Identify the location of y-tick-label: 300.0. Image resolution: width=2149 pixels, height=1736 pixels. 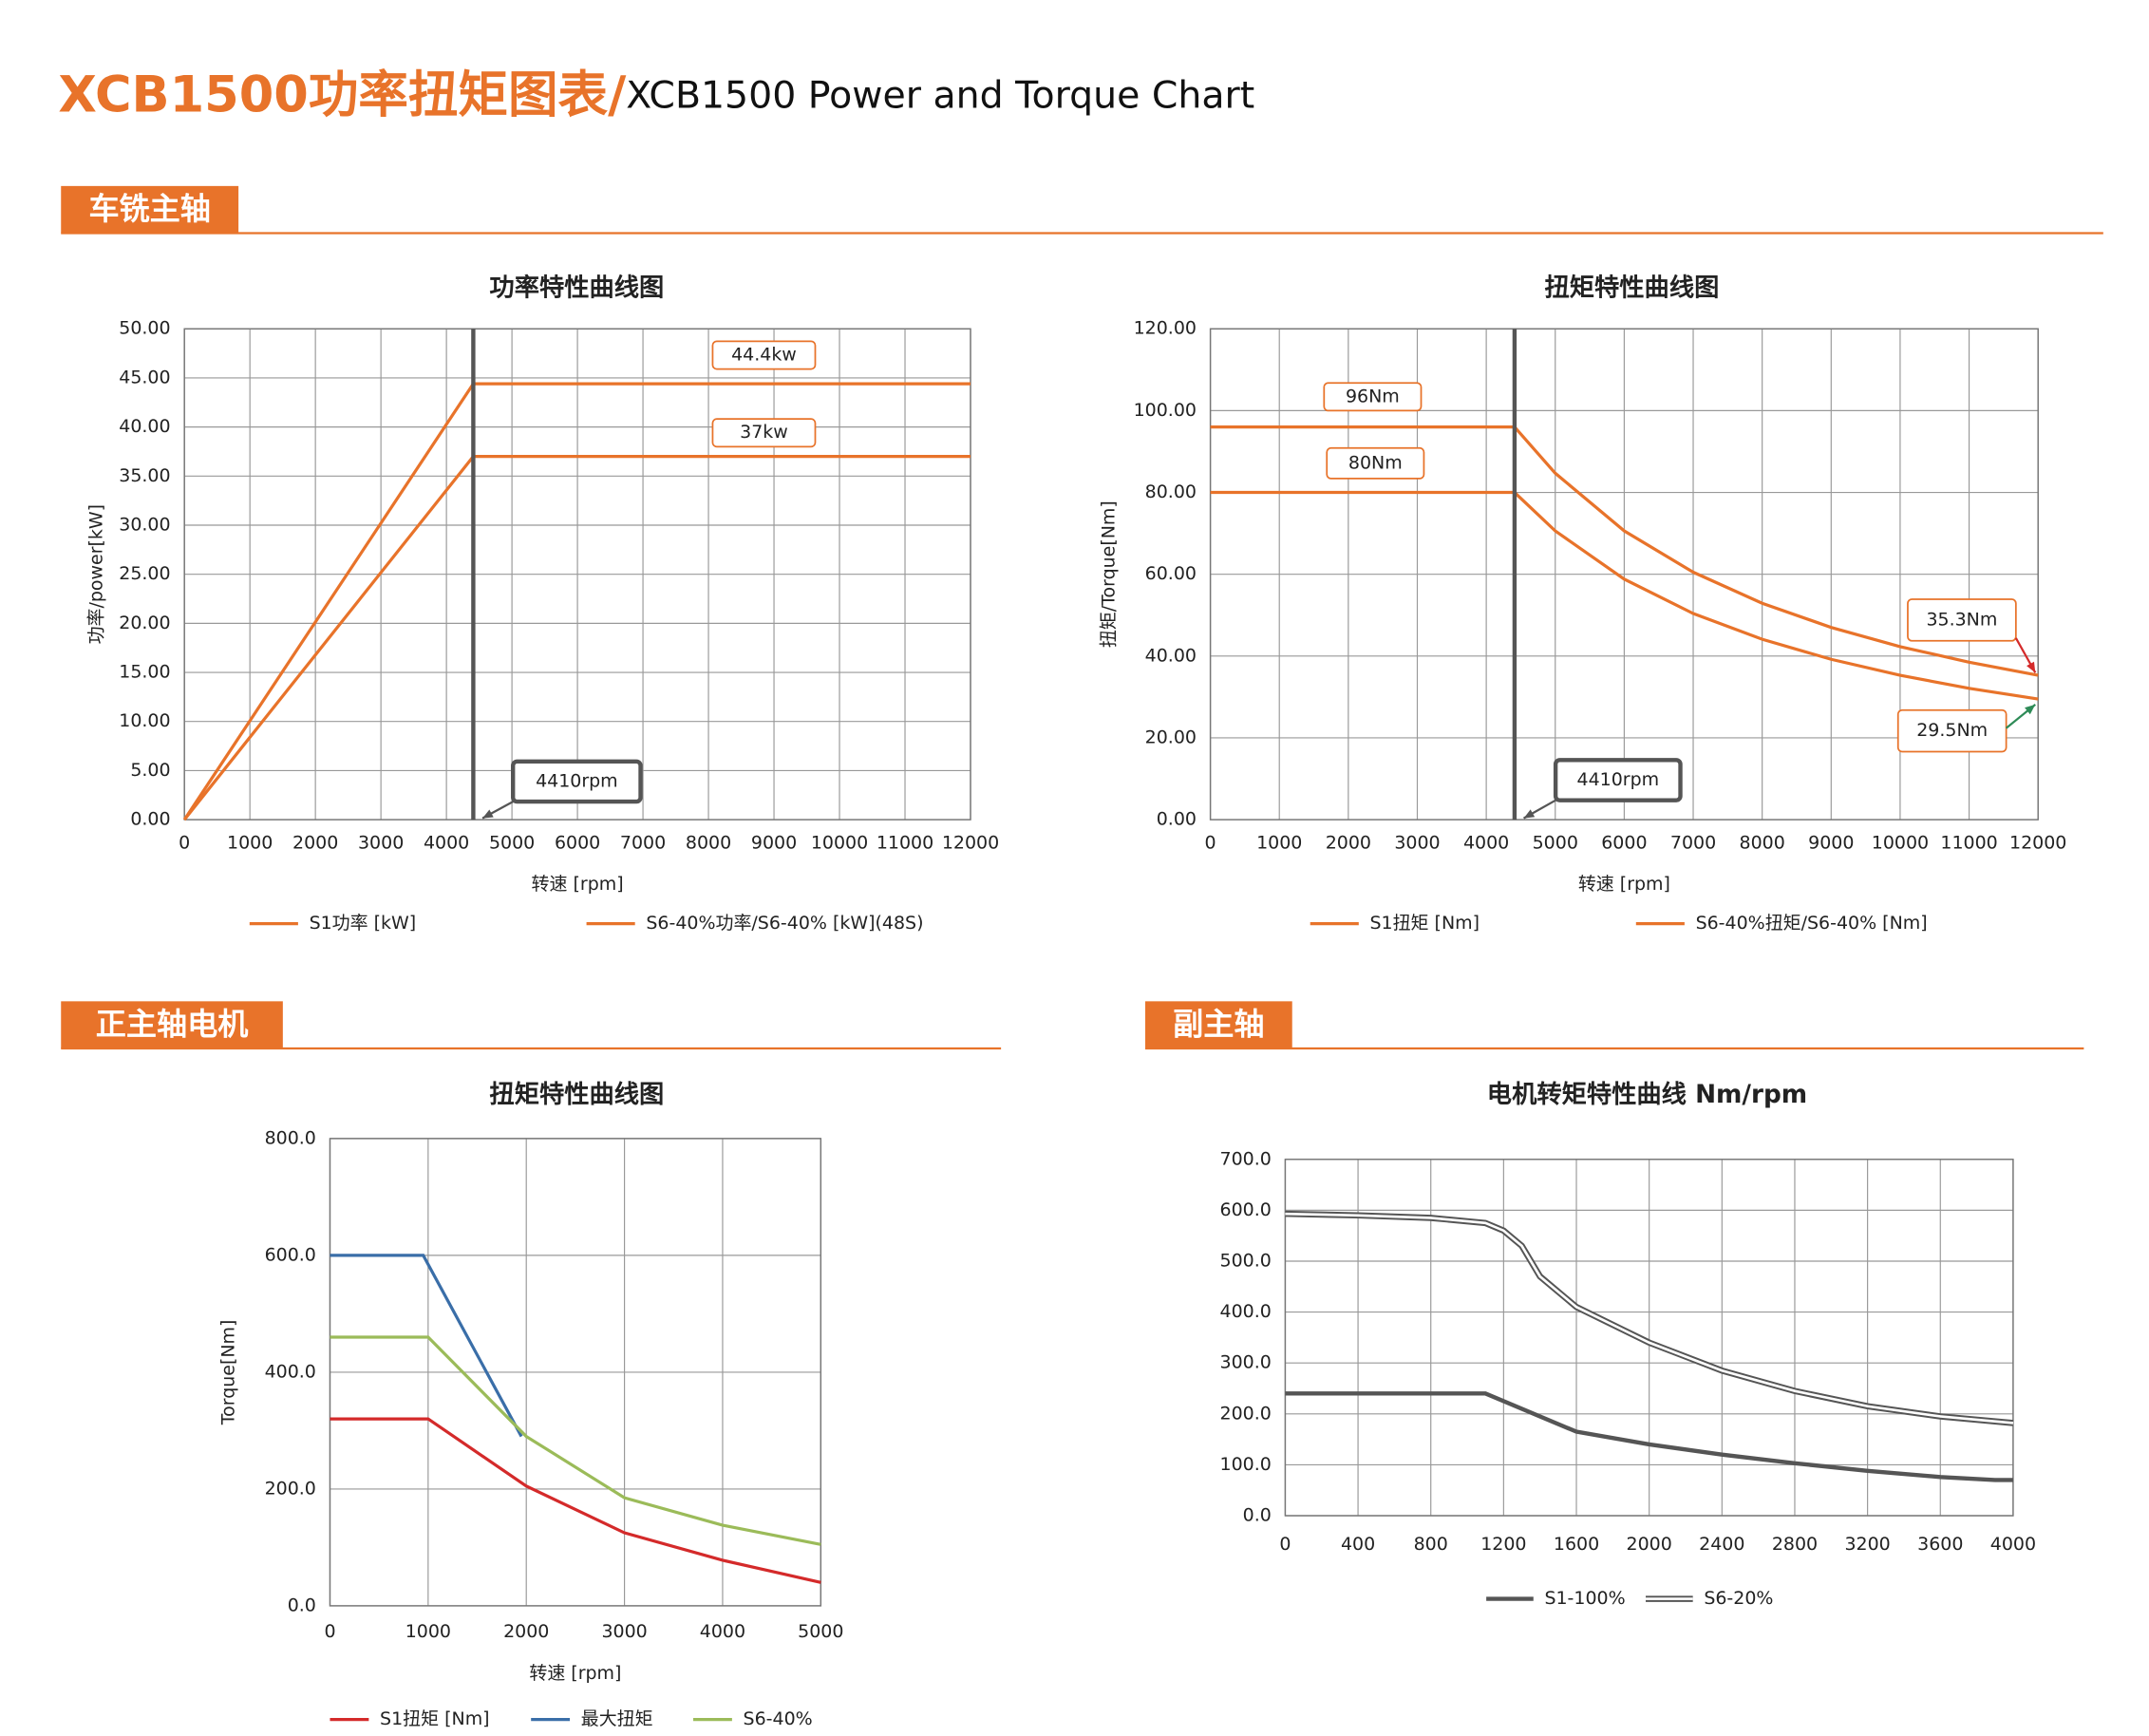
(1246, 1362).